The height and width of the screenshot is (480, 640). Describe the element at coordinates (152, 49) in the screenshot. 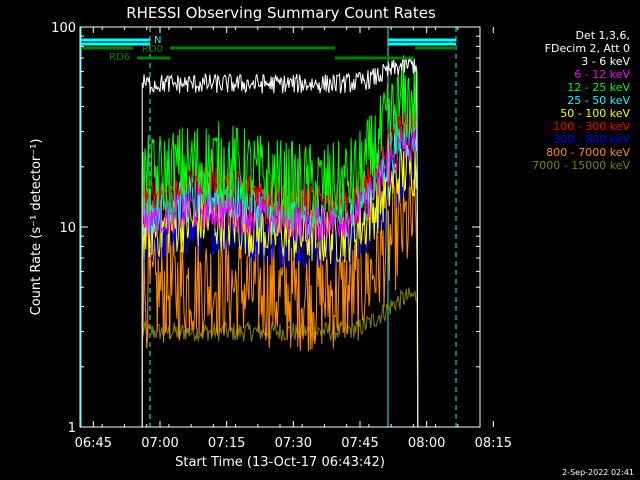

I see `flag-label-rd0: RD0` at that location.